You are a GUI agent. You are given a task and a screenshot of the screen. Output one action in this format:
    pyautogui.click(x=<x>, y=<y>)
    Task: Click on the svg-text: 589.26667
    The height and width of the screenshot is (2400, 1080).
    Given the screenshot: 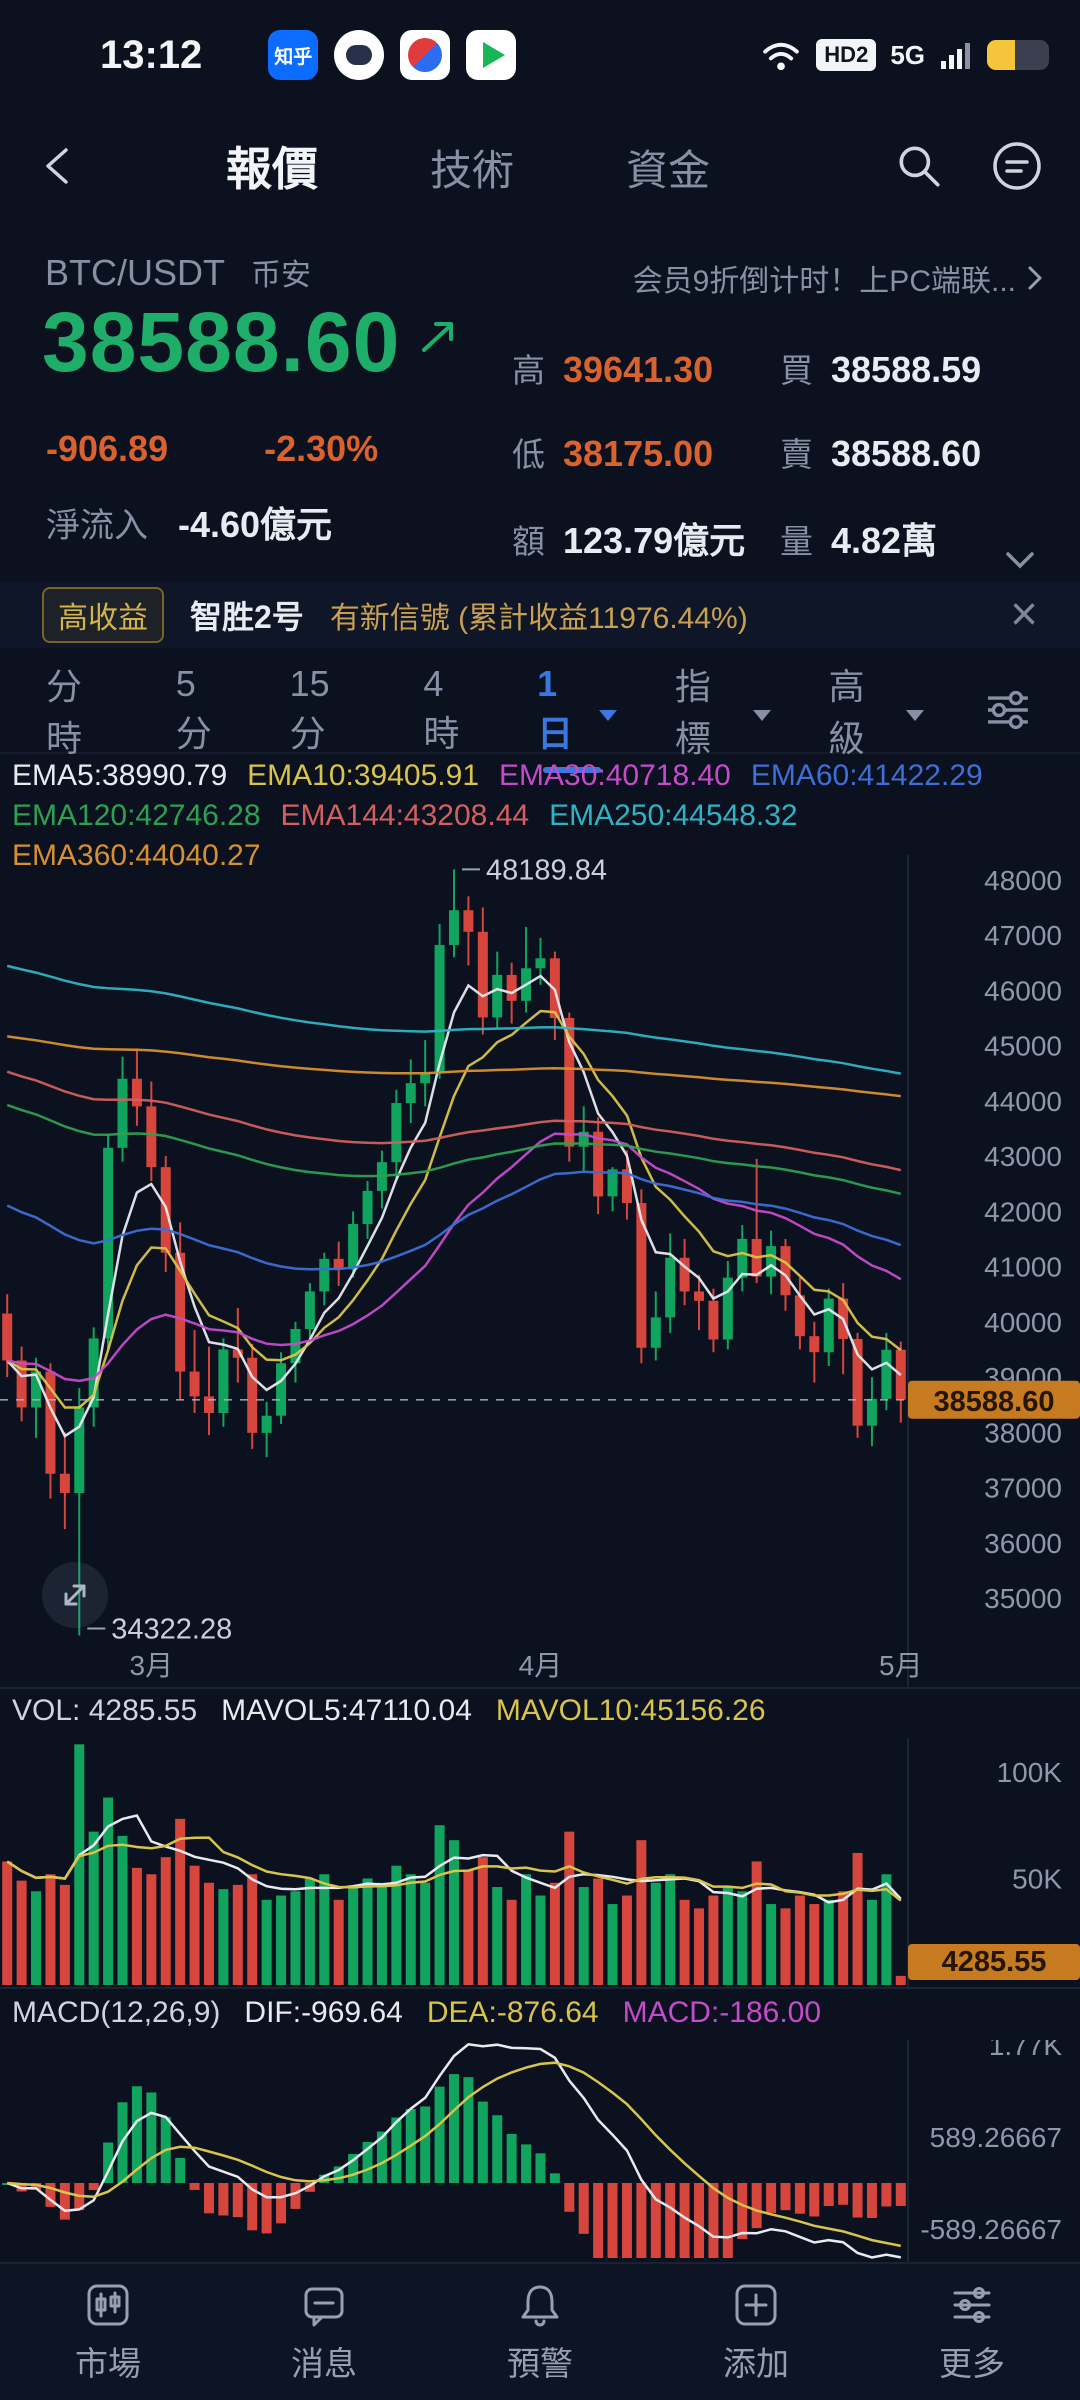 What is the action you would take?
    pyautogui.click(x=996, y=2137)
    